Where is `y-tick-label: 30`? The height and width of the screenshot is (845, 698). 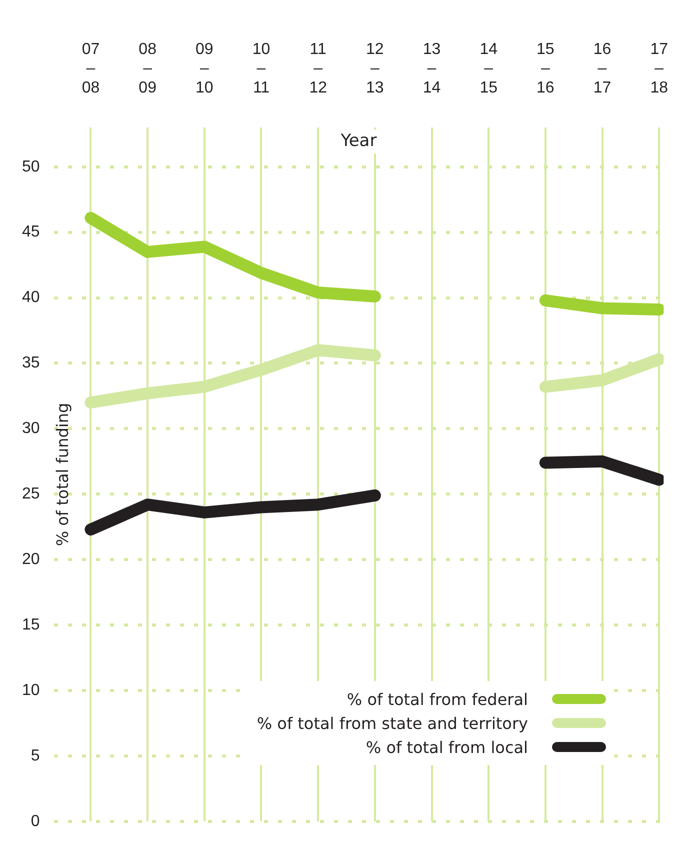 y-tick-label: 30 is located at coordinates (31, 429).